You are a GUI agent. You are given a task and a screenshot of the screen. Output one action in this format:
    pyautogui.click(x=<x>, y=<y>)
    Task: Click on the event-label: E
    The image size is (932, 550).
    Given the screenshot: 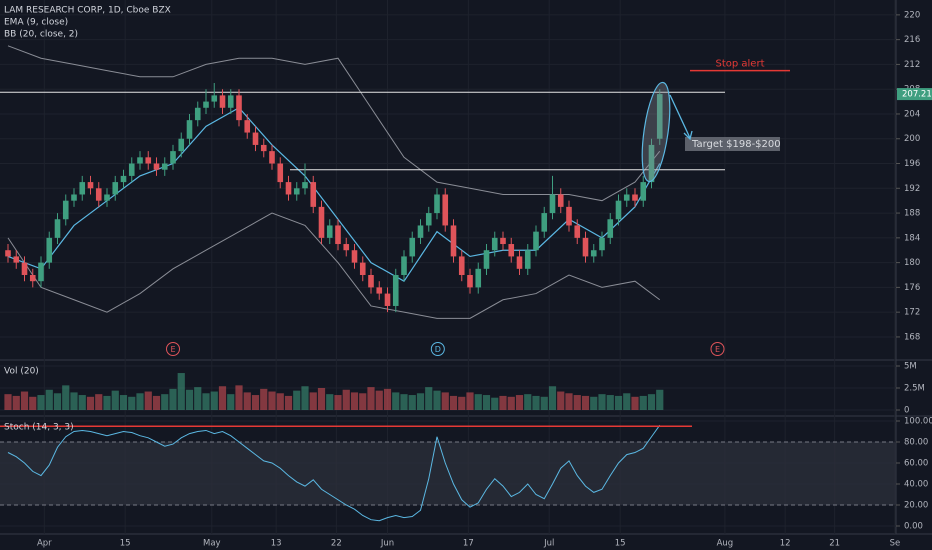 What is the action you would take?
    pyautogui.click(x=717, y=349)
    